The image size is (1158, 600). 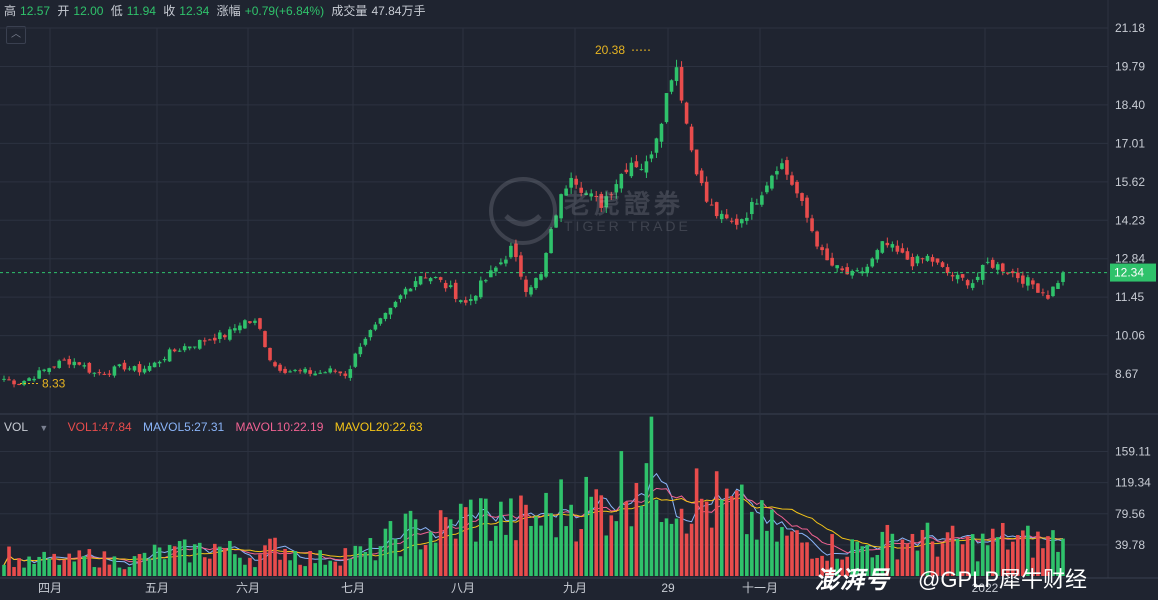 I want to click on close-label: 收, so click(x=169, y=11).